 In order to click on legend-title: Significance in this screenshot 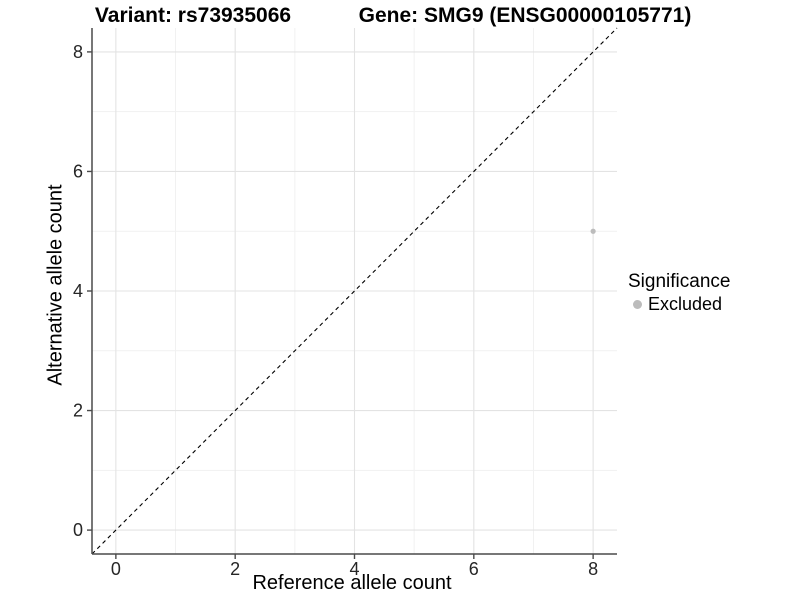, I will do `click(679, 281)`.